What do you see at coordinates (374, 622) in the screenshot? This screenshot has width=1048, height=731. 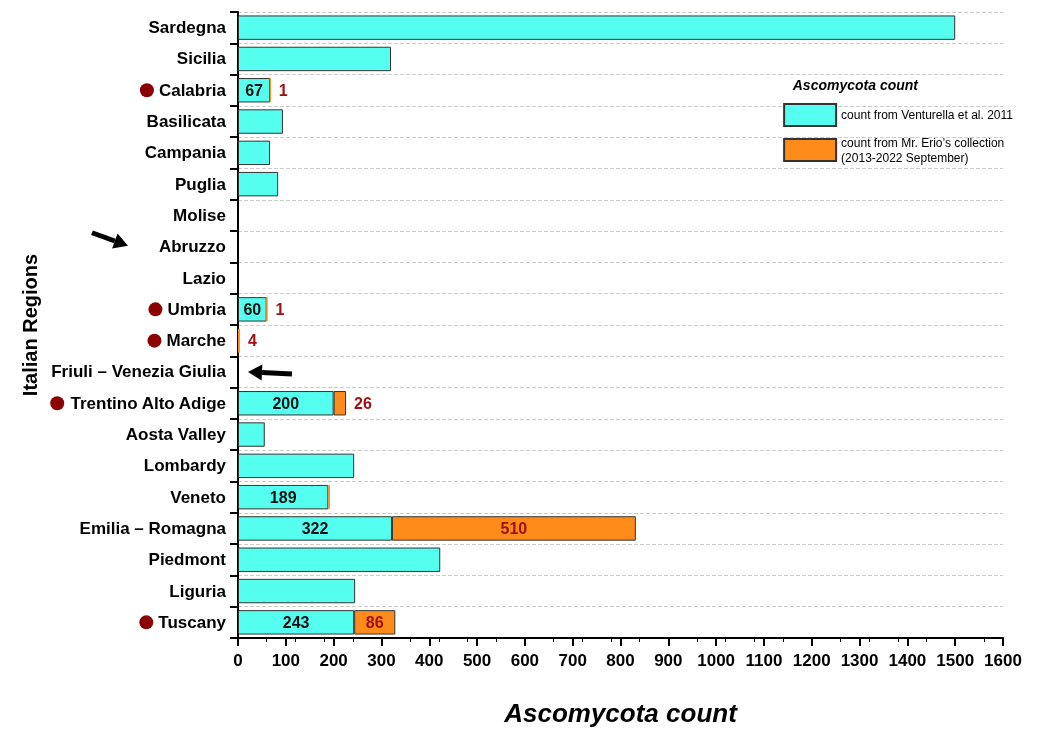 I see `data-label: 86` at bounding box center [374, 622].